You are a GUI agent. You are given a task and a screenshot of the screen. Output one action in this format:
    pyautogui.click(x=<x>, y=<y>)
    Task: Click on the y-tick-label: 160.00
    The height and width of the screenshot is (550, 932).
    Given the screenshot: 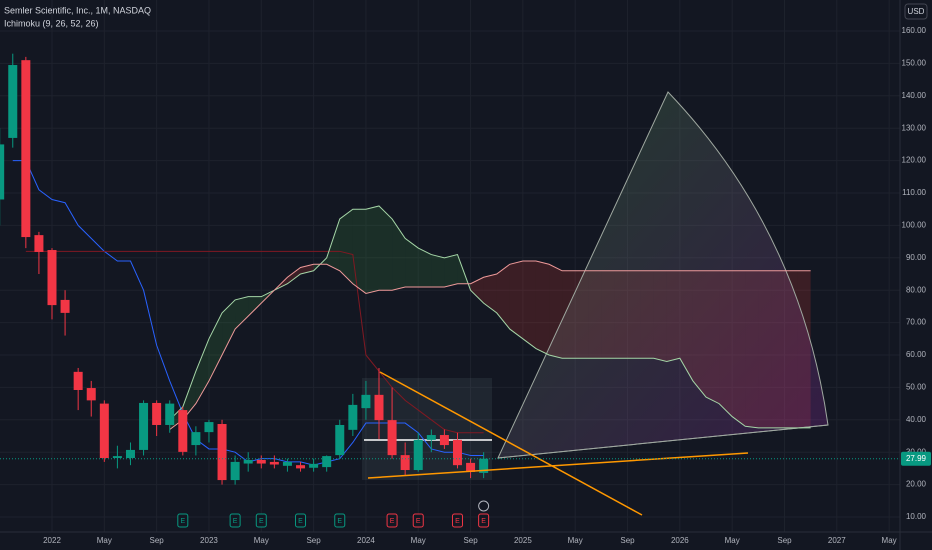 What is the action you would take?
    pyautogui.click(x=914, y=30)
    